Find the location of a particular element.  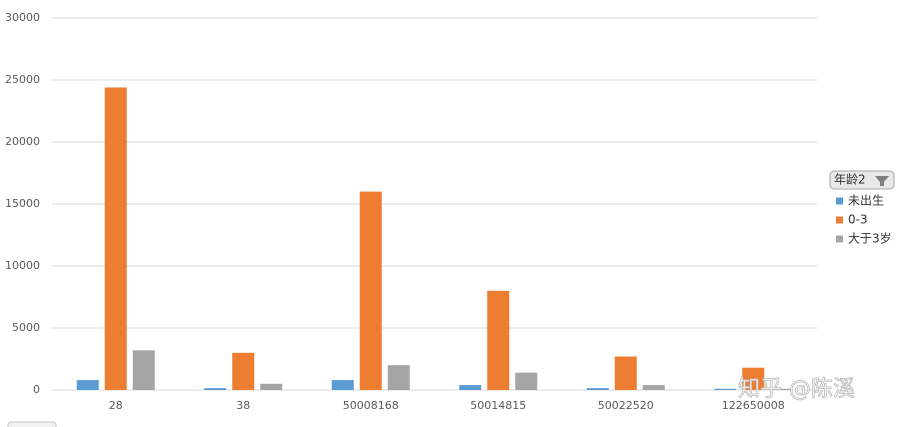

y-tick-label: 0 is located at coordinates (36, 389).